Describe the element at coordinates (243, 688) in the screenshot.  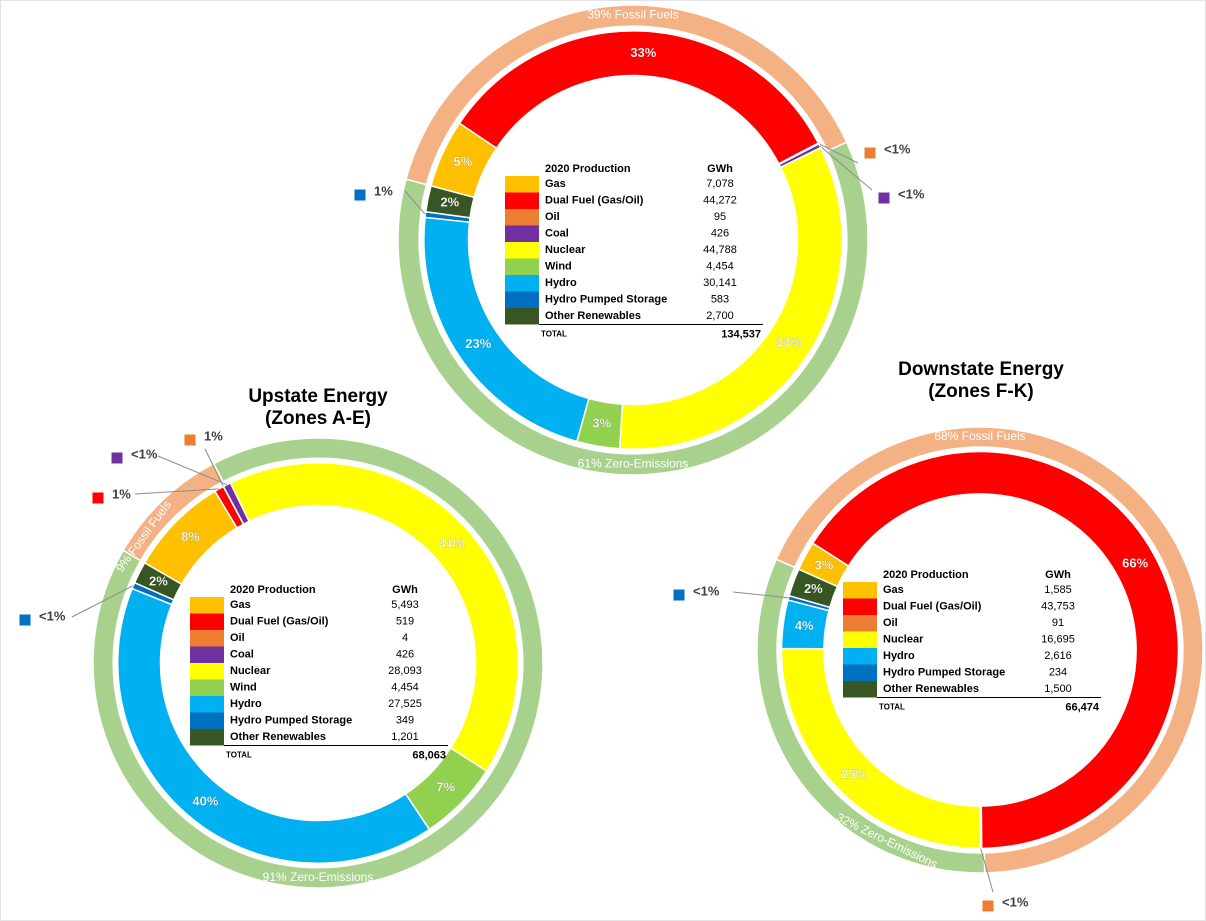
I see `legend-label: Wind` at that location.